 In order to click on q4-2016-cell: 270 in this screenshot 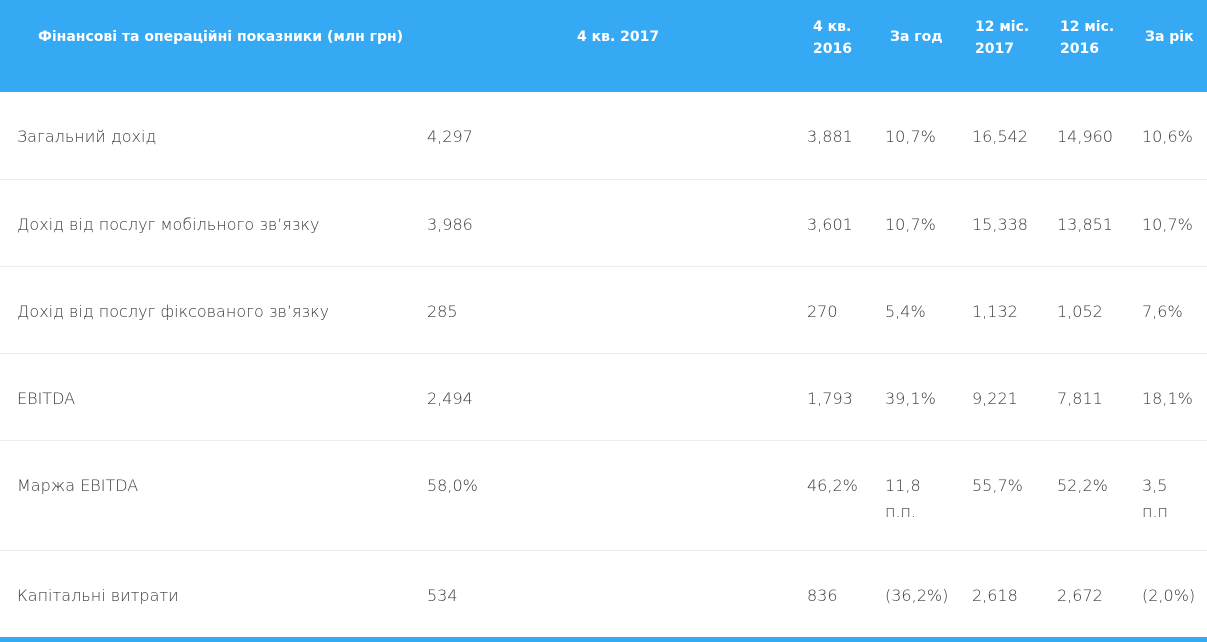, I will do `click(846, 310)`.